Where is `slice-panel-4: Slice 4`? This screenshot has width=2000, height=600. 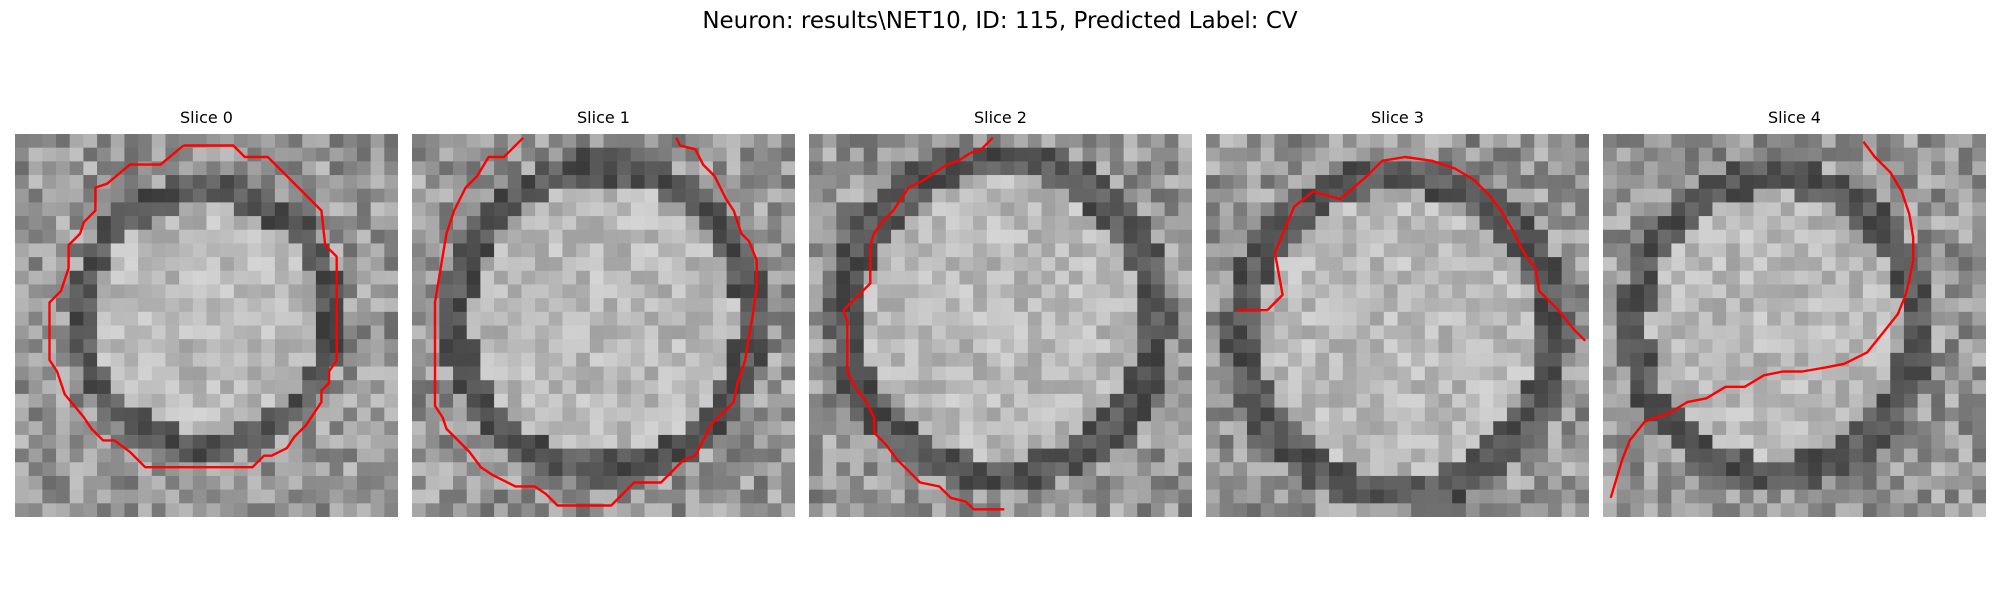
slice-panel-4: Slice 4 is located at coordinates (1794, 121).